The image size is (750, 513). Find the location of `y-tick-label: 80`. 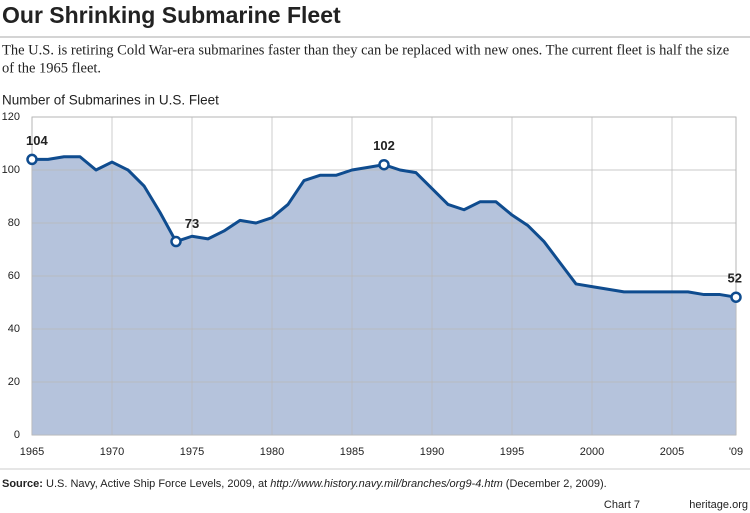

y-tick-label: 80 is located at coordinates (14, 223).